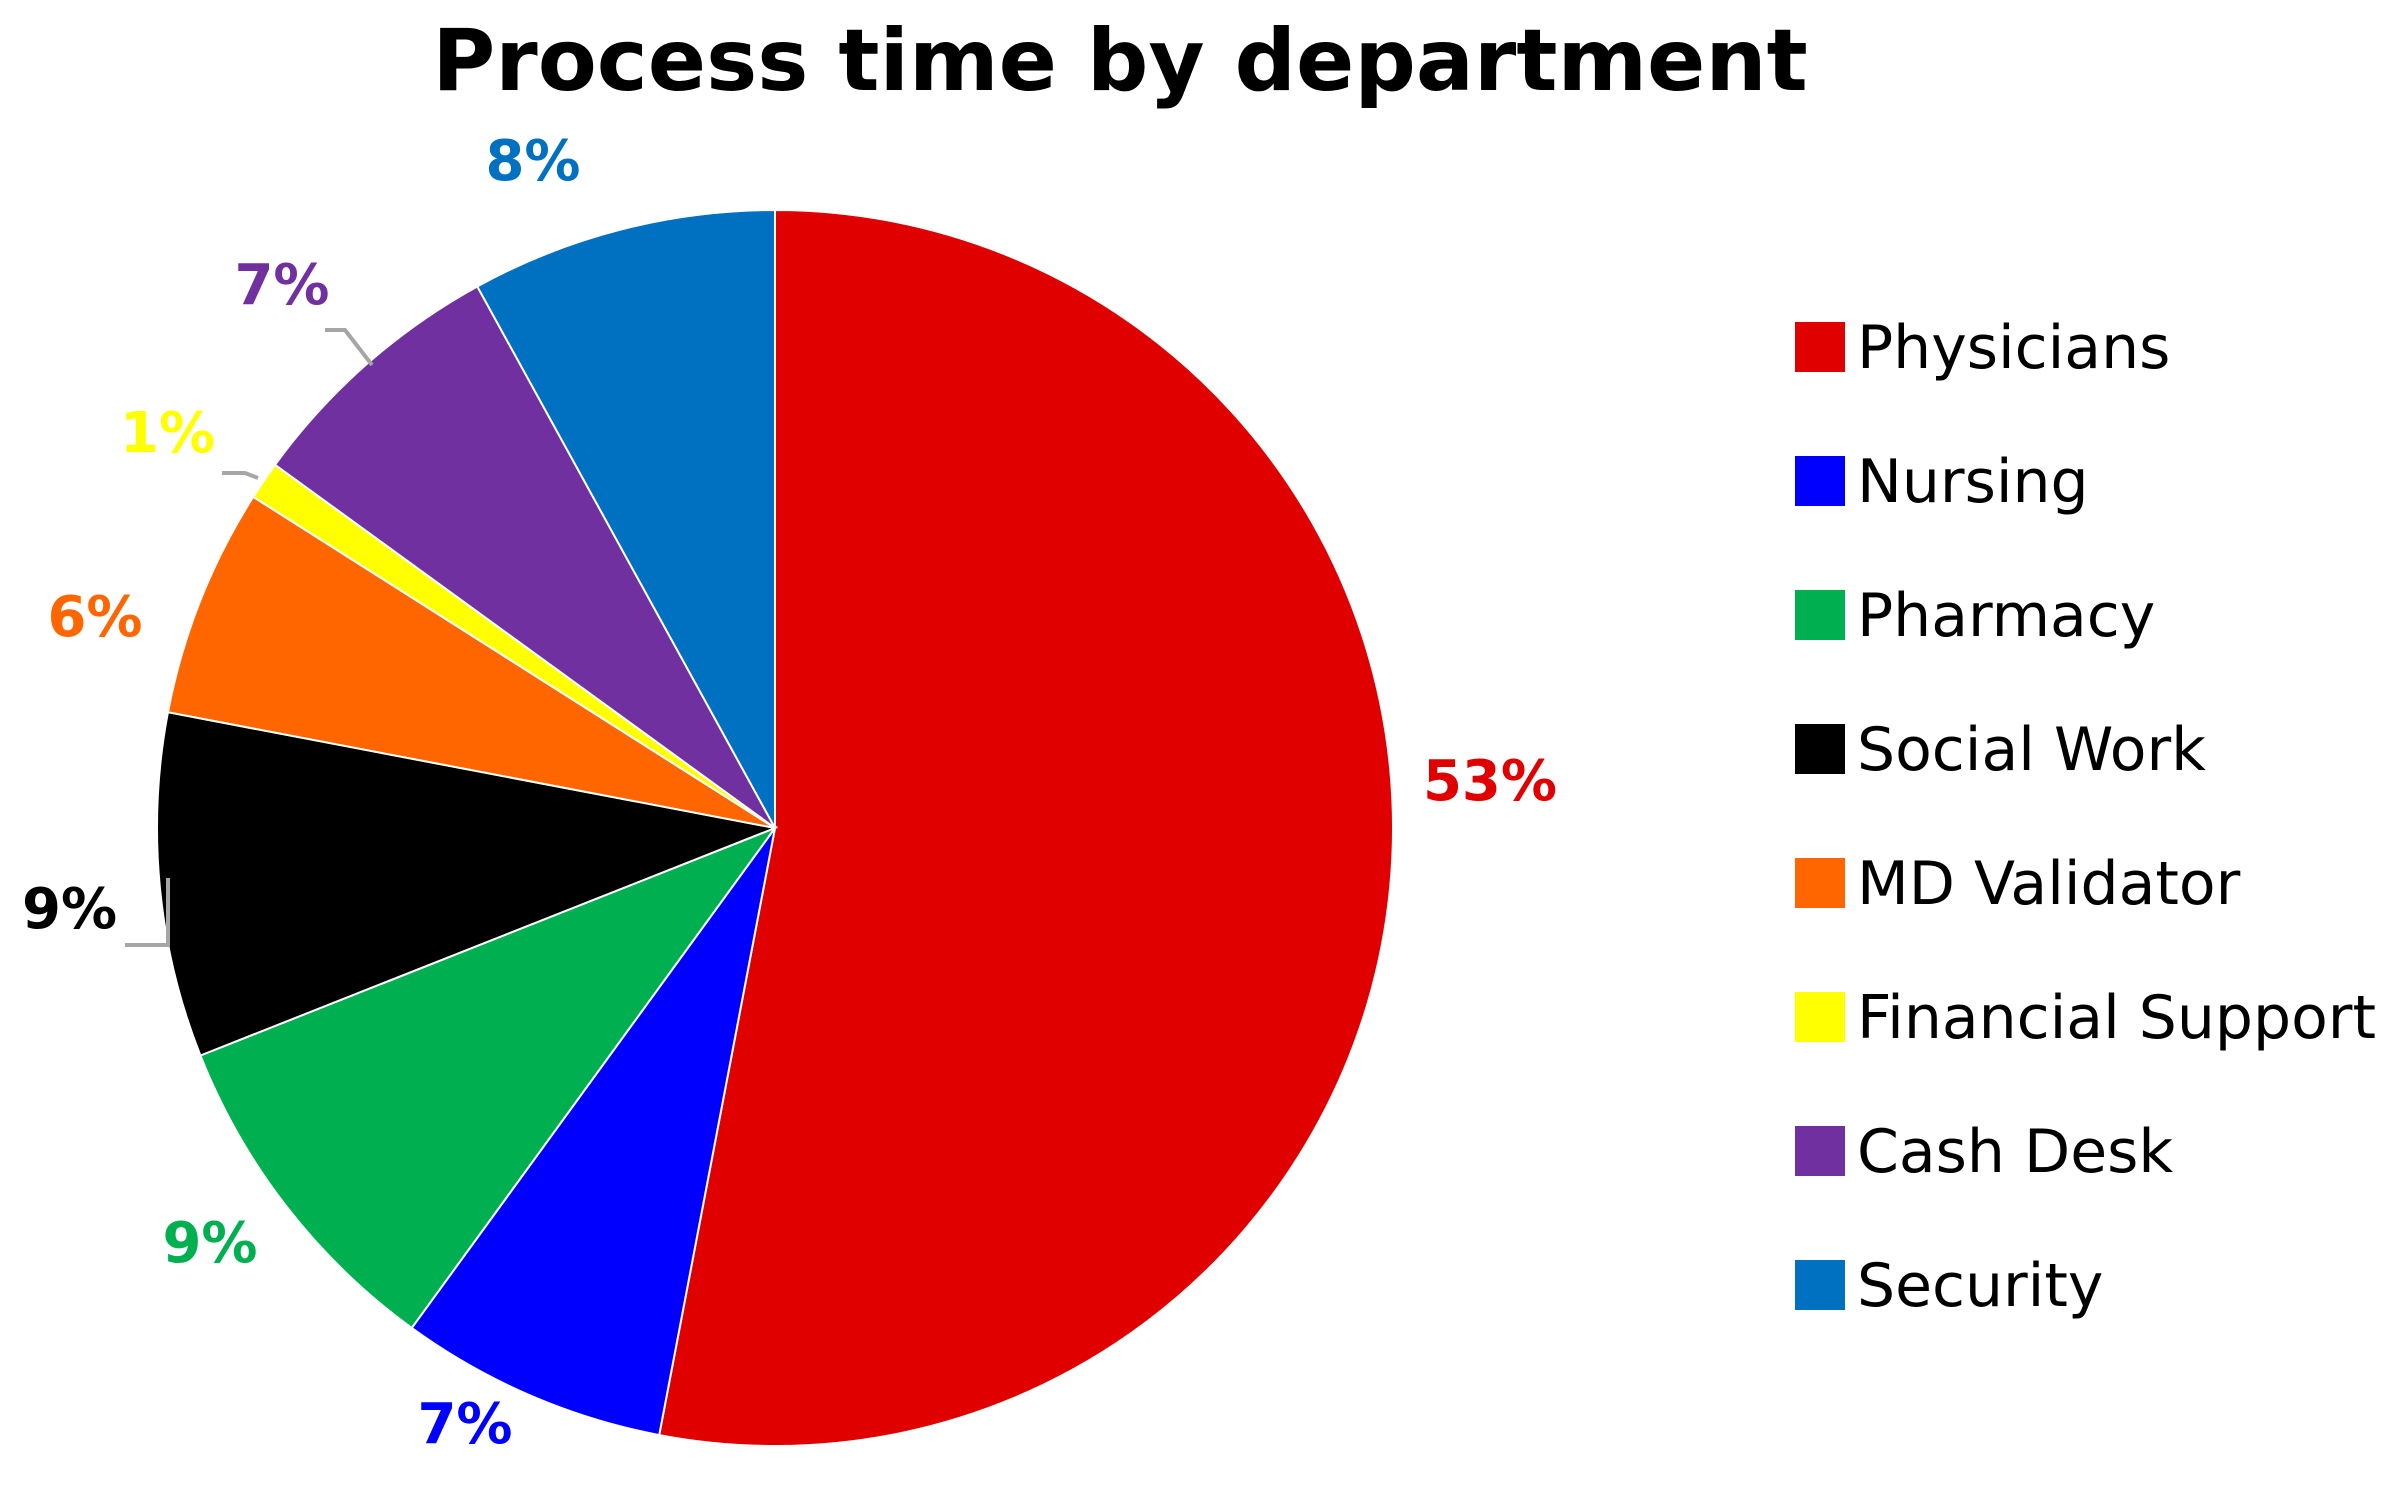 This screenshot has width=2404, height=1497. What do you see at coordinates (1820, 883) in the screenshot?
I see `legend-swatch-md-validator` at bounding box center [1820, 883].